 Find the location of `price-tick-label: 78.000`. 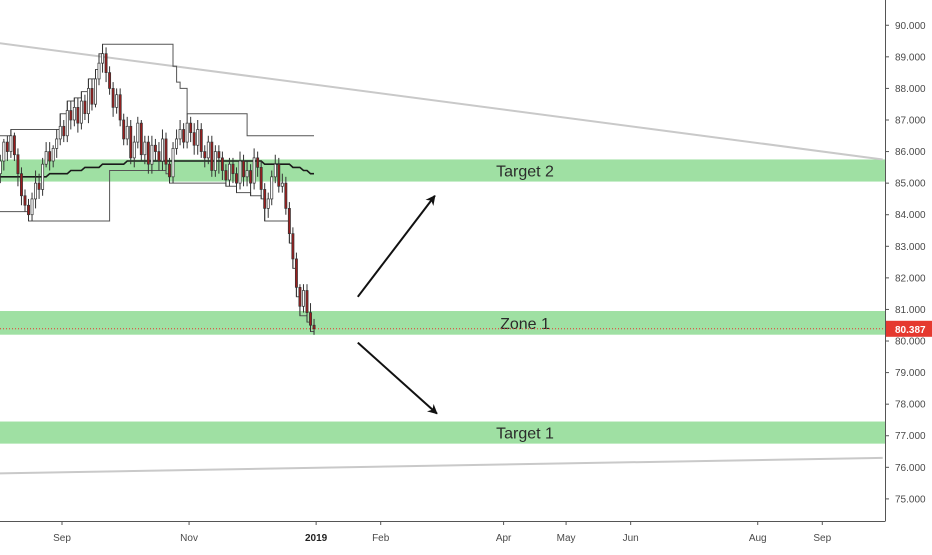

price-tick-label: 78.000 is located at coordinates (910, 405).